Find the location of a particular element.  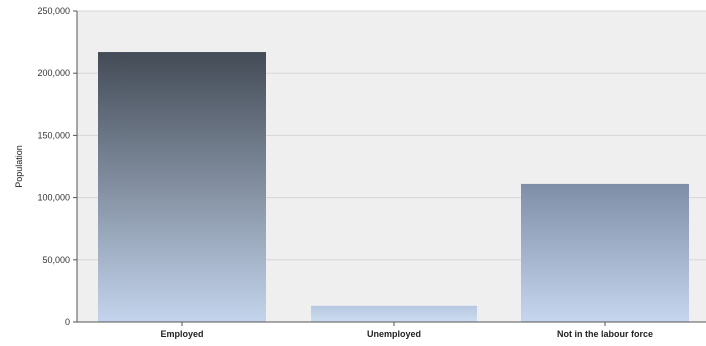

x-category-label: Employed is located at coordinates (181, 334).